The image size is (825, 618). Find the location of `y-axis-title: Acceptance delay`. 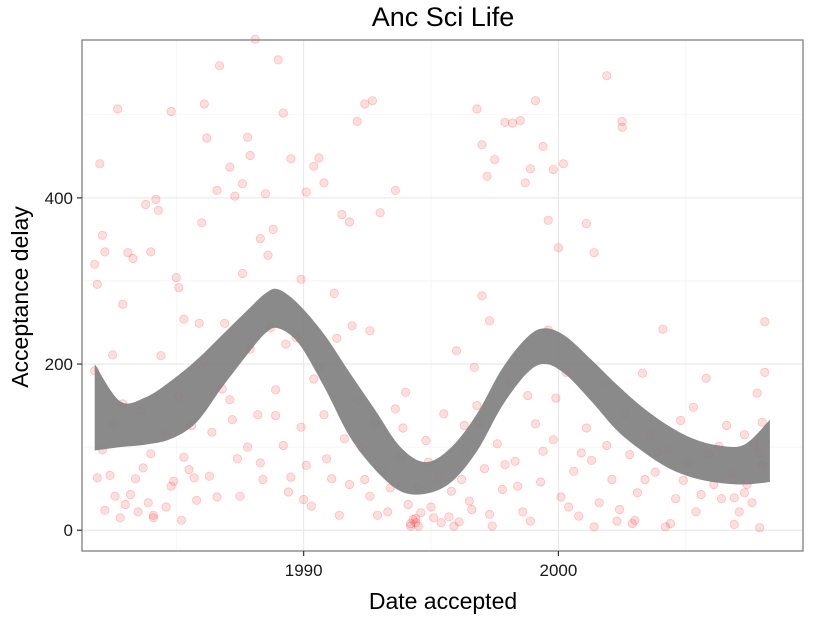

y-axis-title: Acceptance delay is located at coordinates (20, 297).